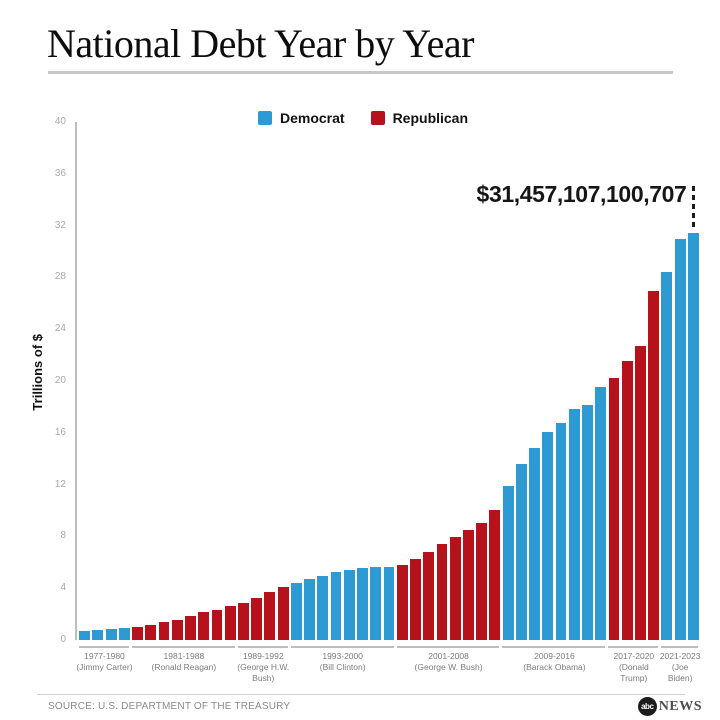 The height and width of the screenshot is (720, 720). What do you see at coordinates (468, 584) in the screenshot?
I see `bar-2006` at bounding box center [468, 584].